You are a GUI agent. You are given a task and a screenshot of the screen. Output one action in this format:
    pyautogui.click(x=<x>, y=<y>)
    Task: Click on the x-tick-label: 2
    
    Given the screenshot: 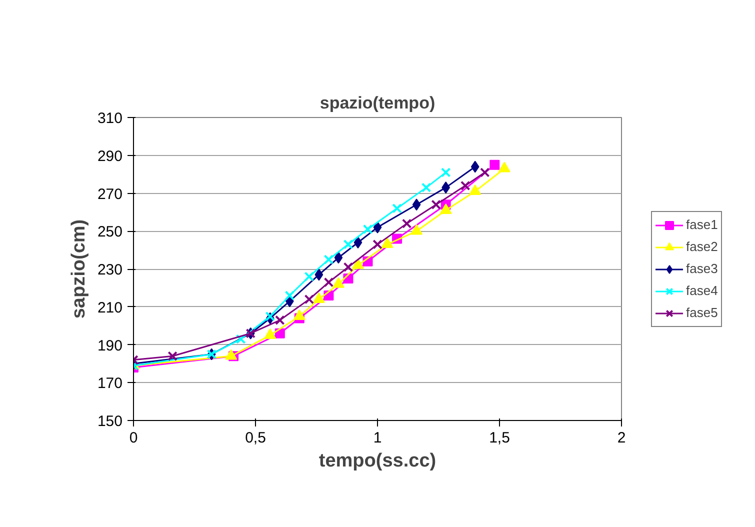 What is the action you would take?
    pyautogui.click(x=621, y=438)
    